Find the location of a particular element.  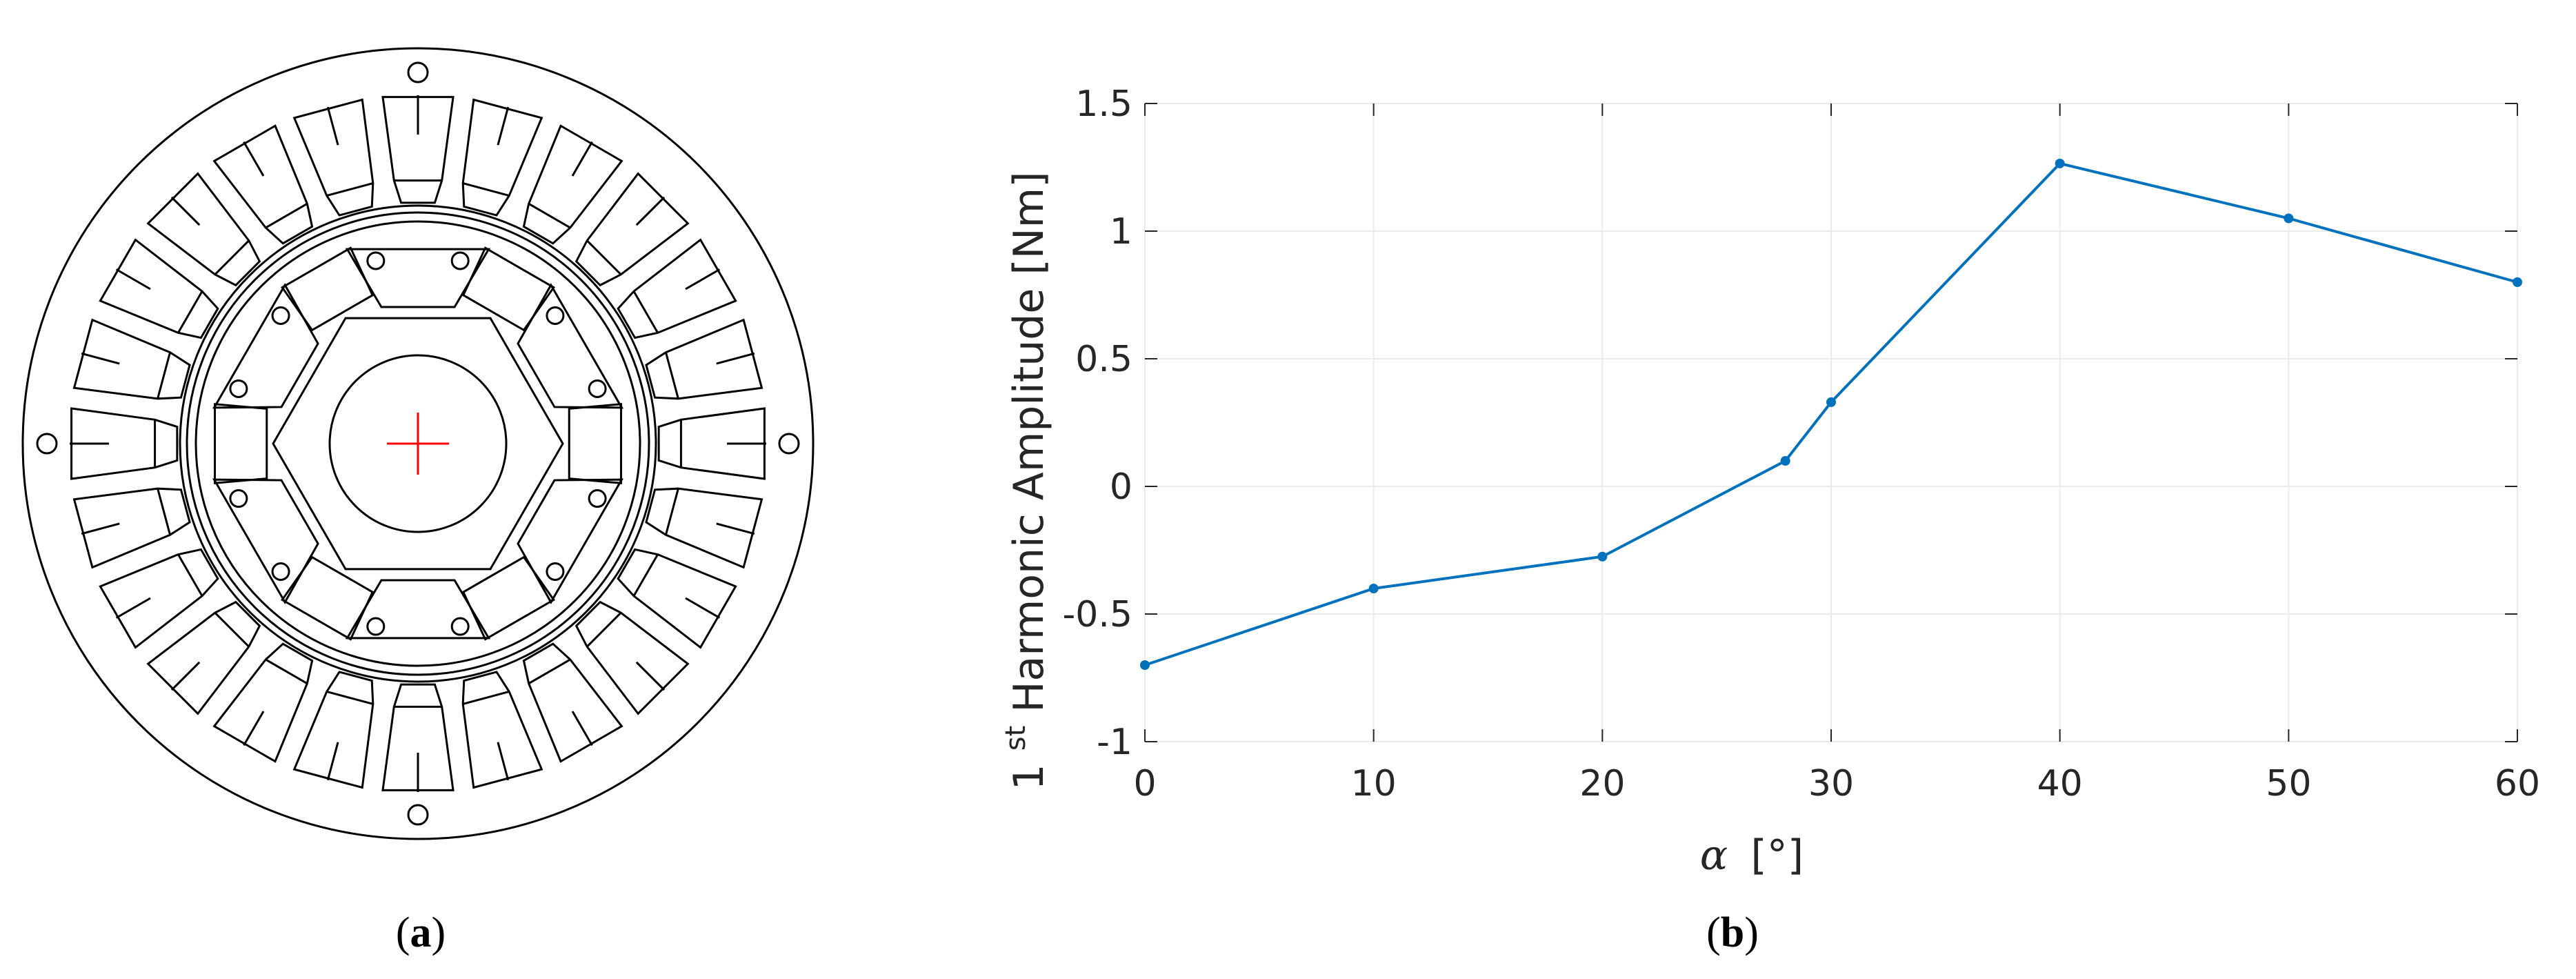

x-tick-label: 40 is located at coordinates (2060, 783).